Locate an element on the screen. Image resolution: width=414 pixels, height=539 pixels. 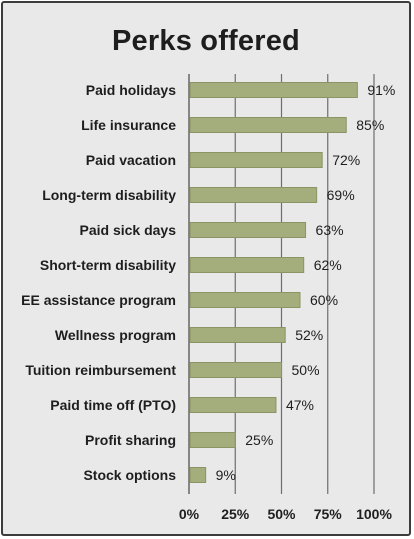
category-label: Long-term disability is located at coordinates (109, 195).